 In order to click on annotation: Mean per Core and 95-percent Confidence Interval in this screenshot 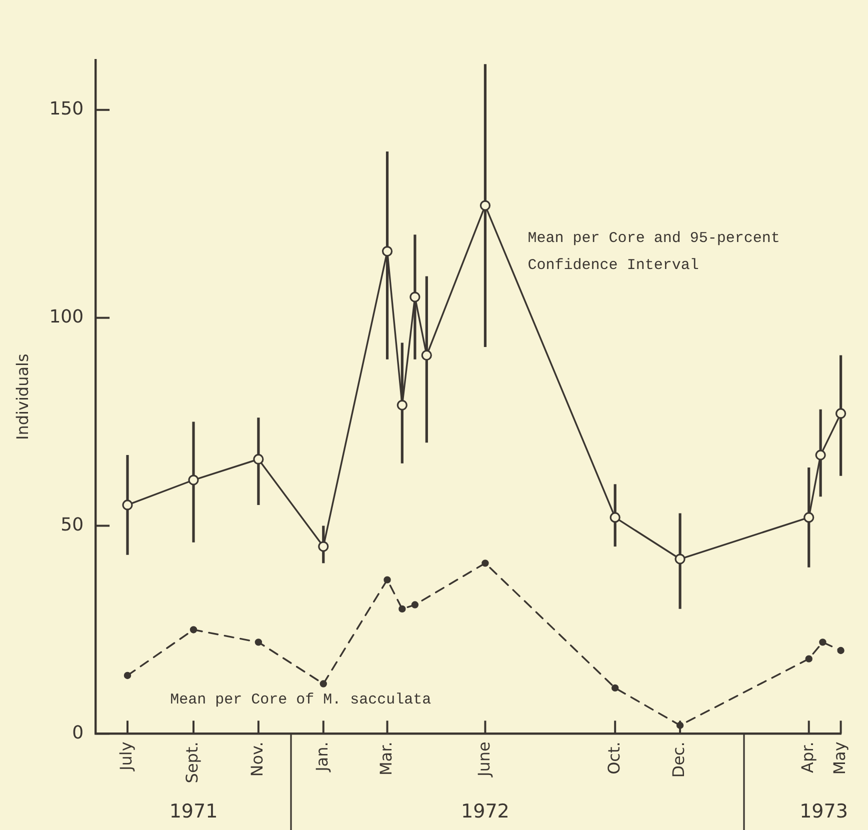, I will do `click(654, 252)`.